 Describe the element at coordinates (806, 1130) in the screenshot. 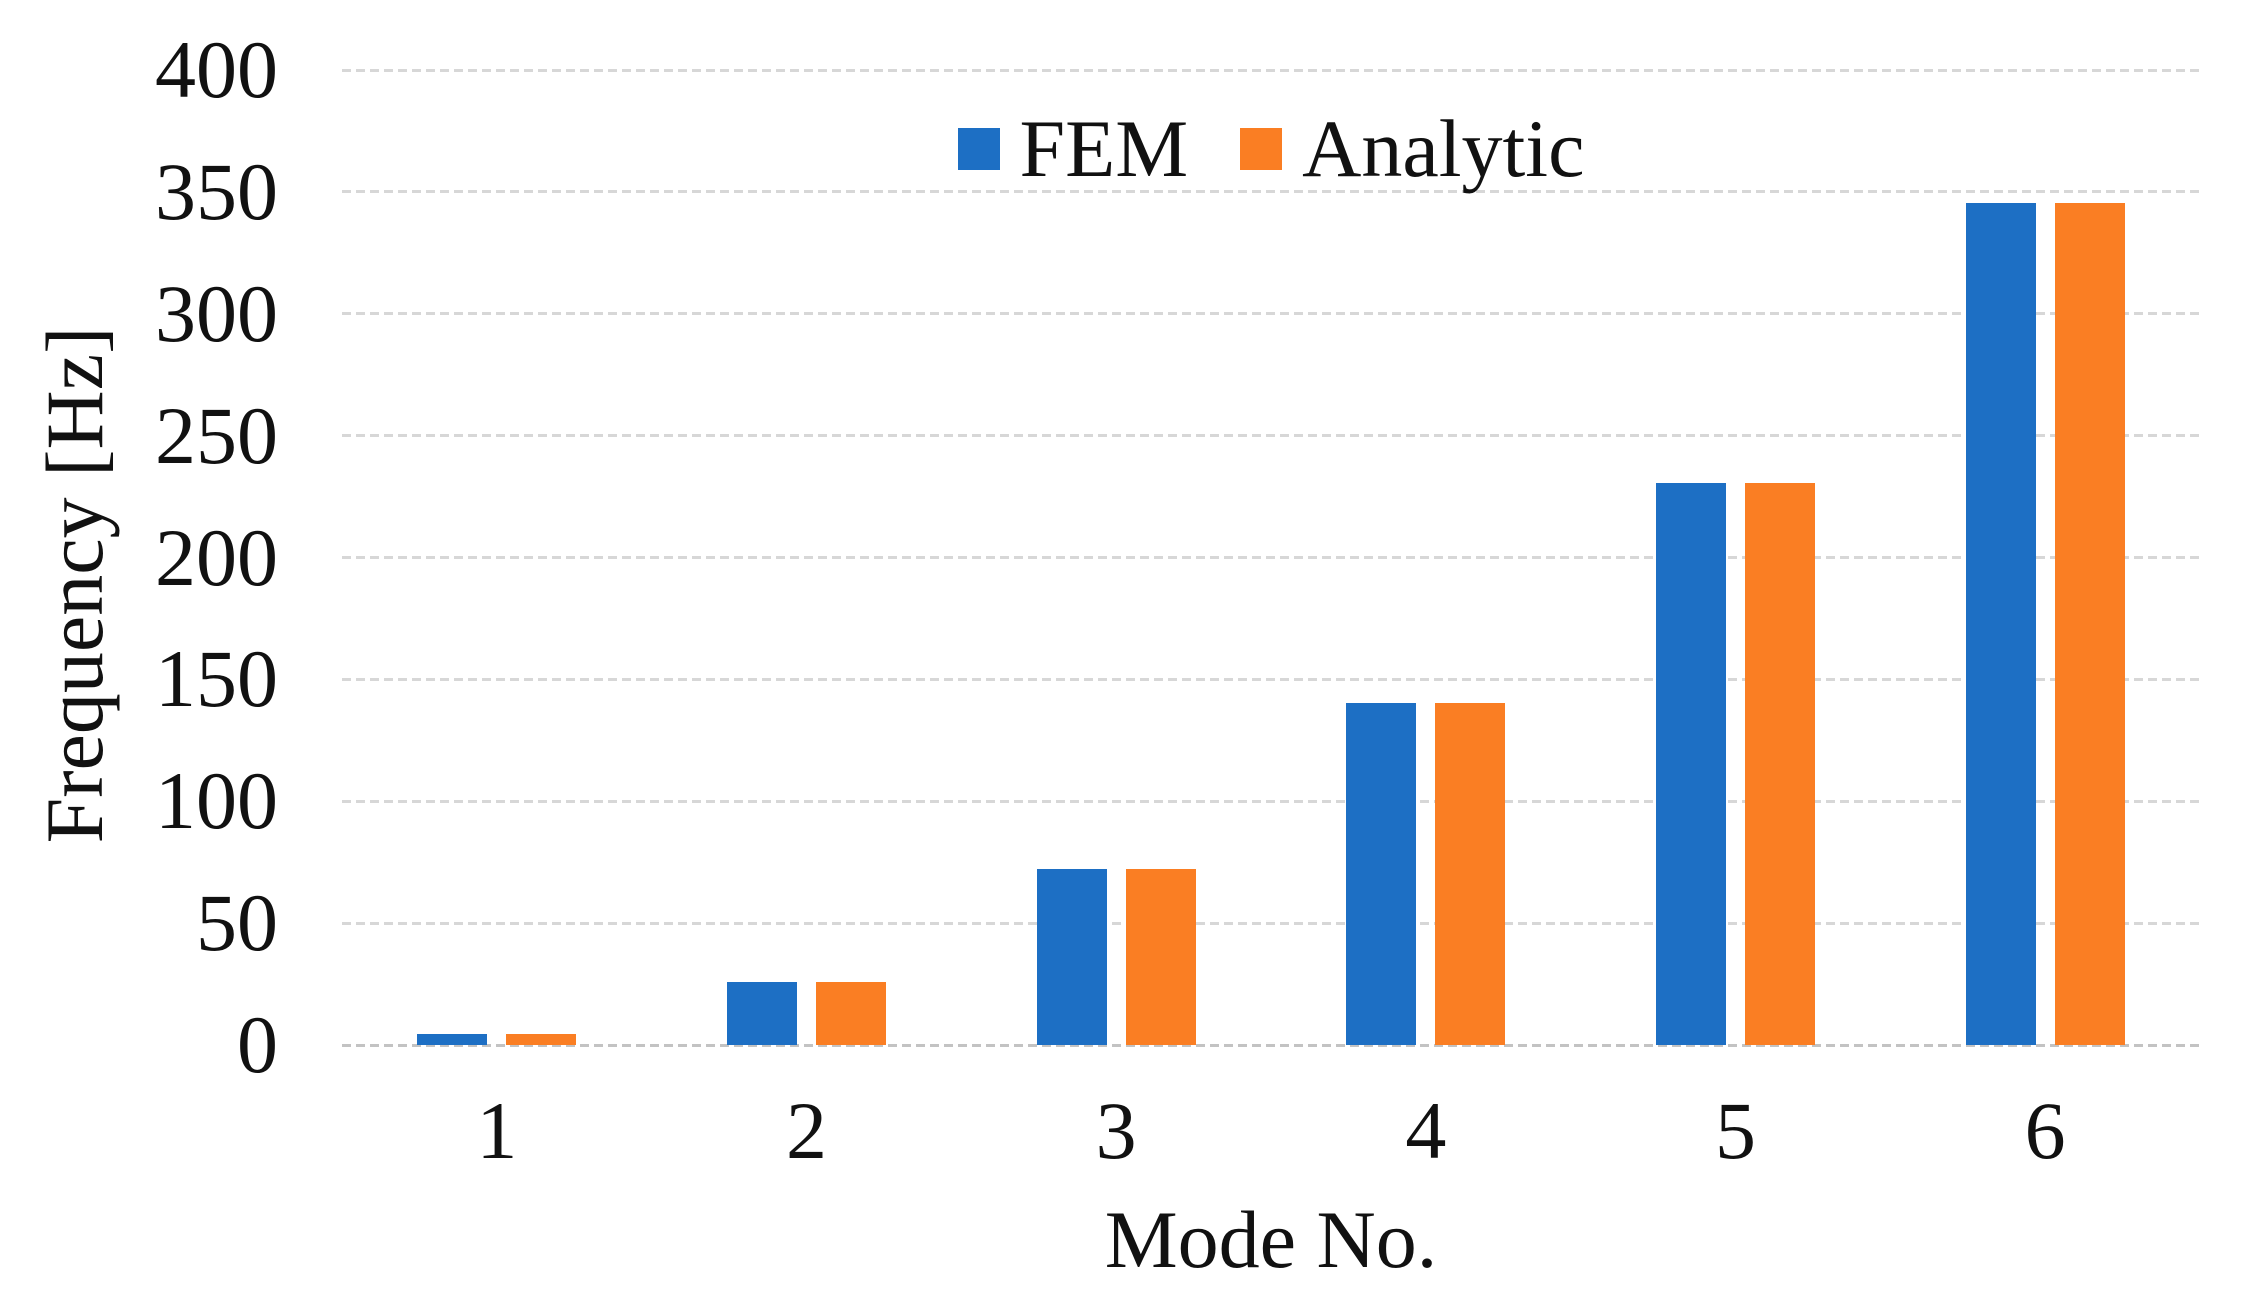

I see `x-tick-label-2: 2` at that location.